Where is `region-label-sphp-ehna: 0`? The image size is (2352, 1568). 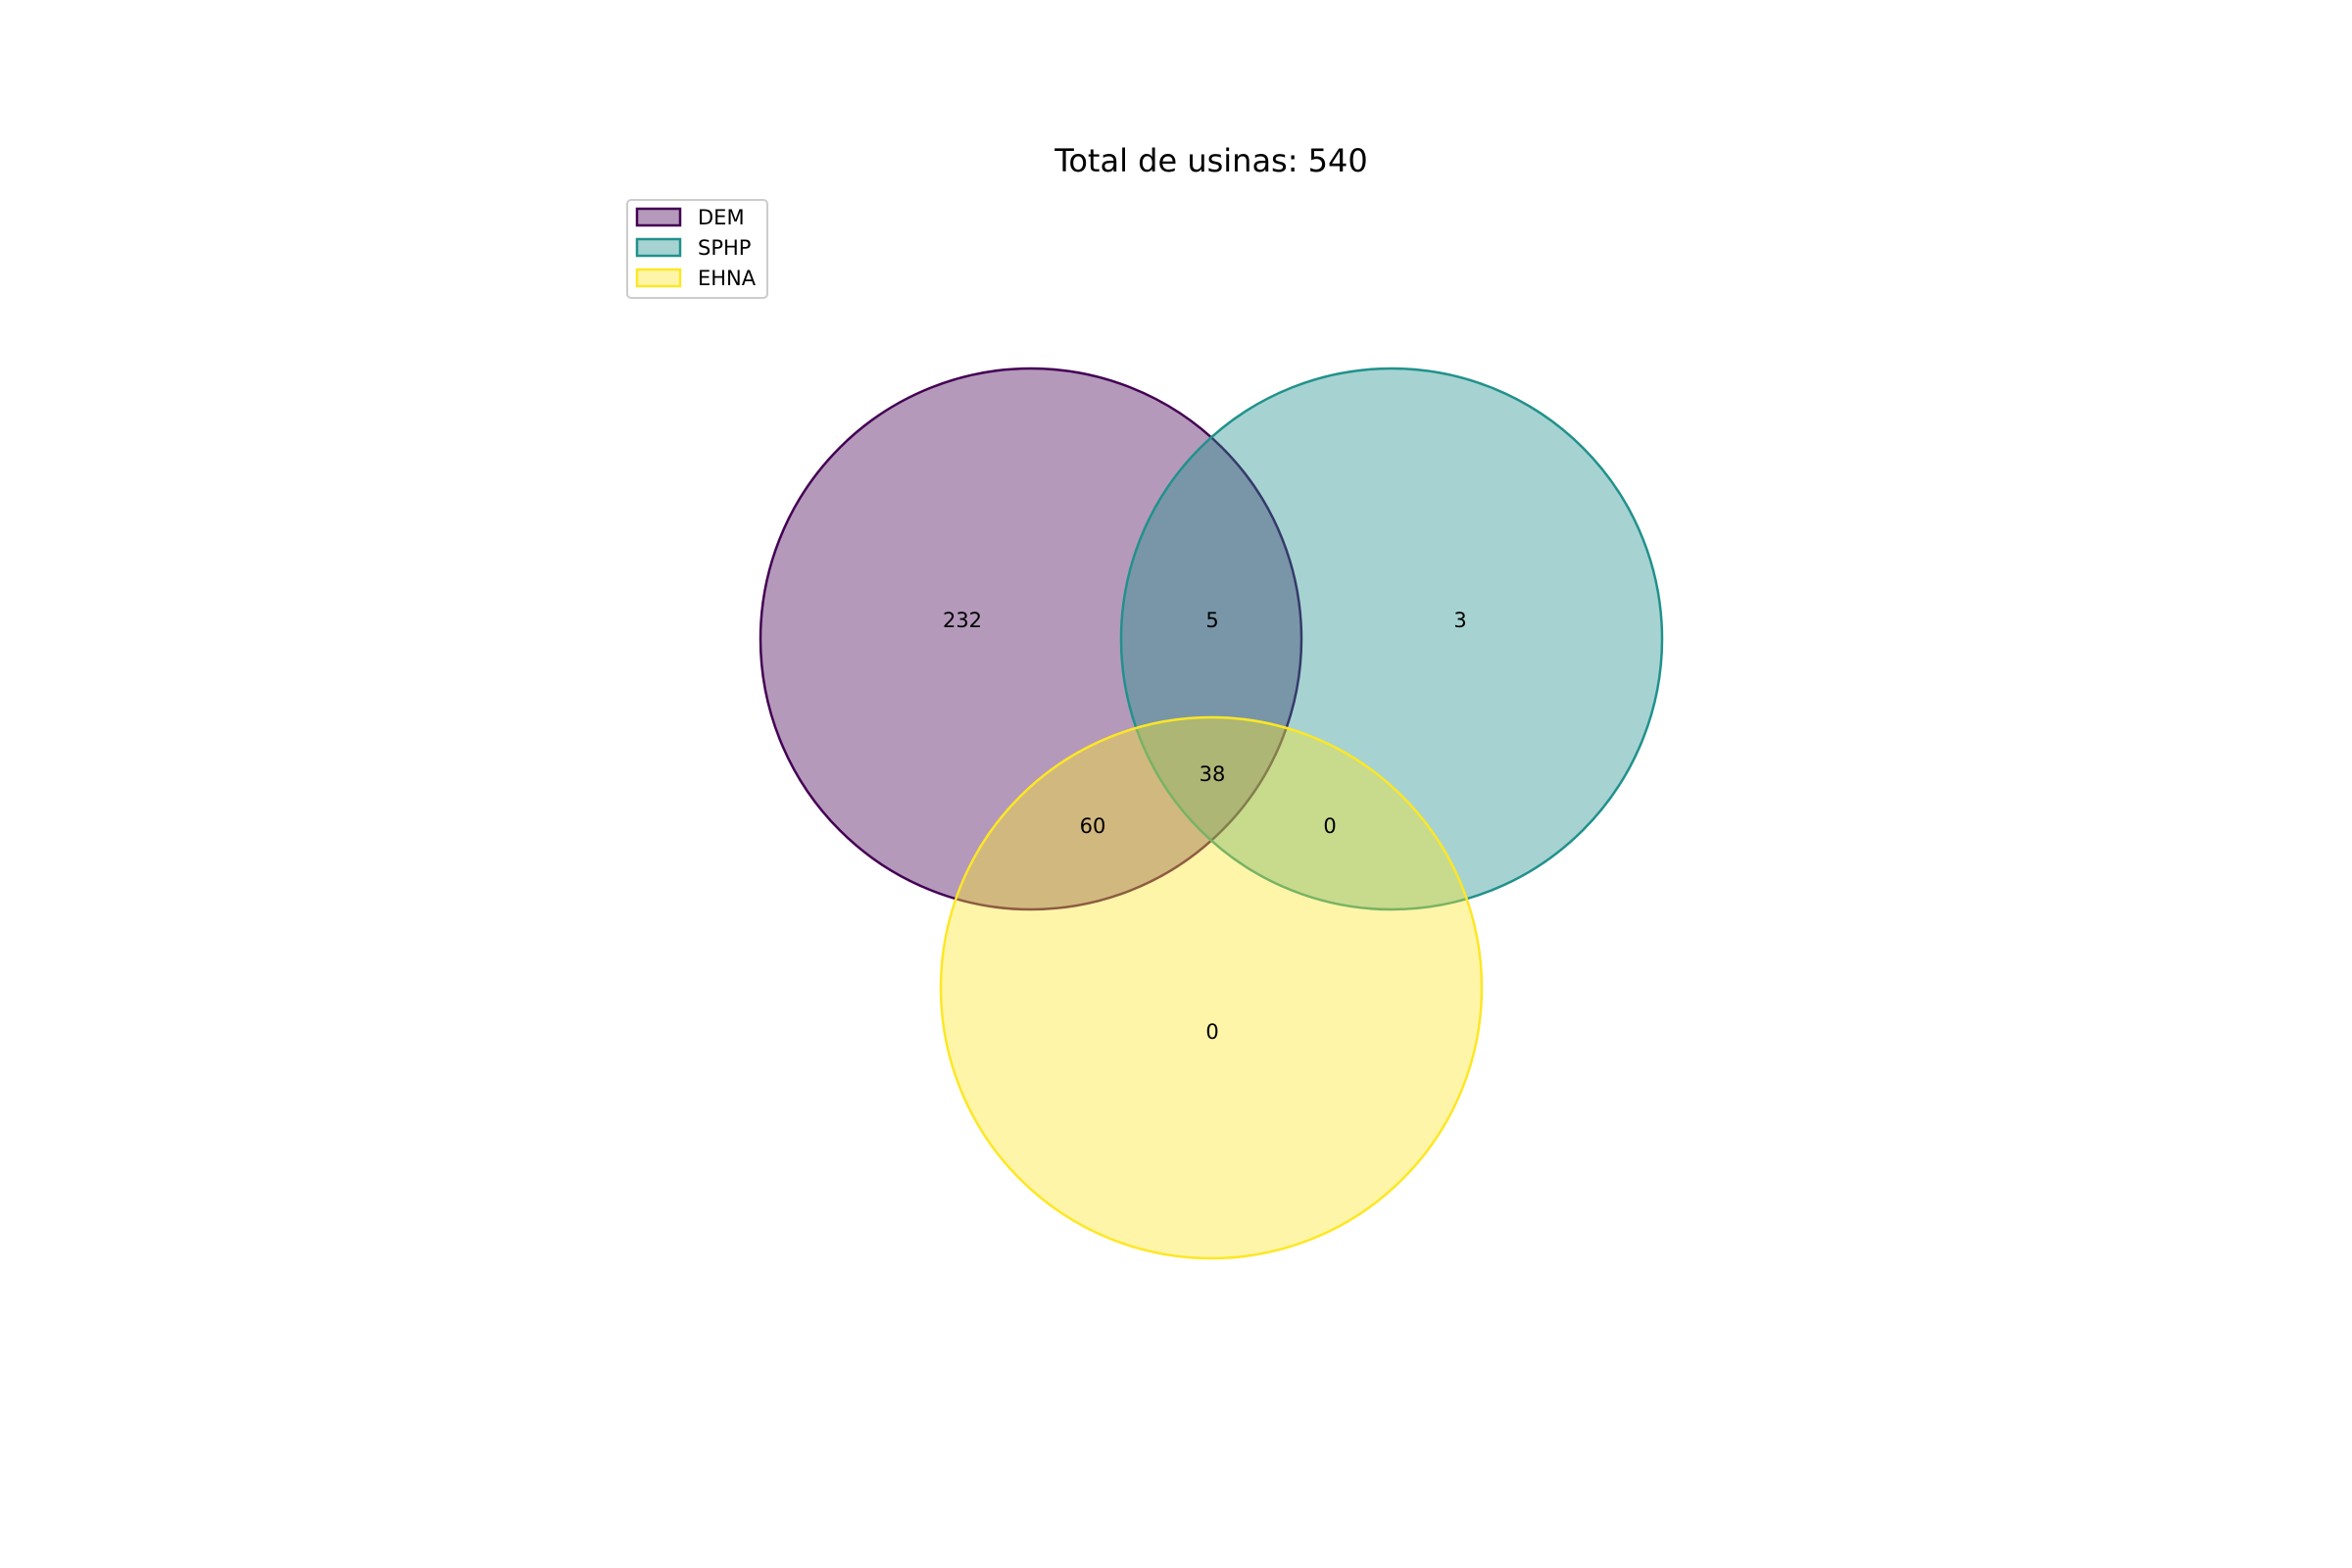 region-label-sphp-ehna: 0 is located at coordinates (1329, 826).